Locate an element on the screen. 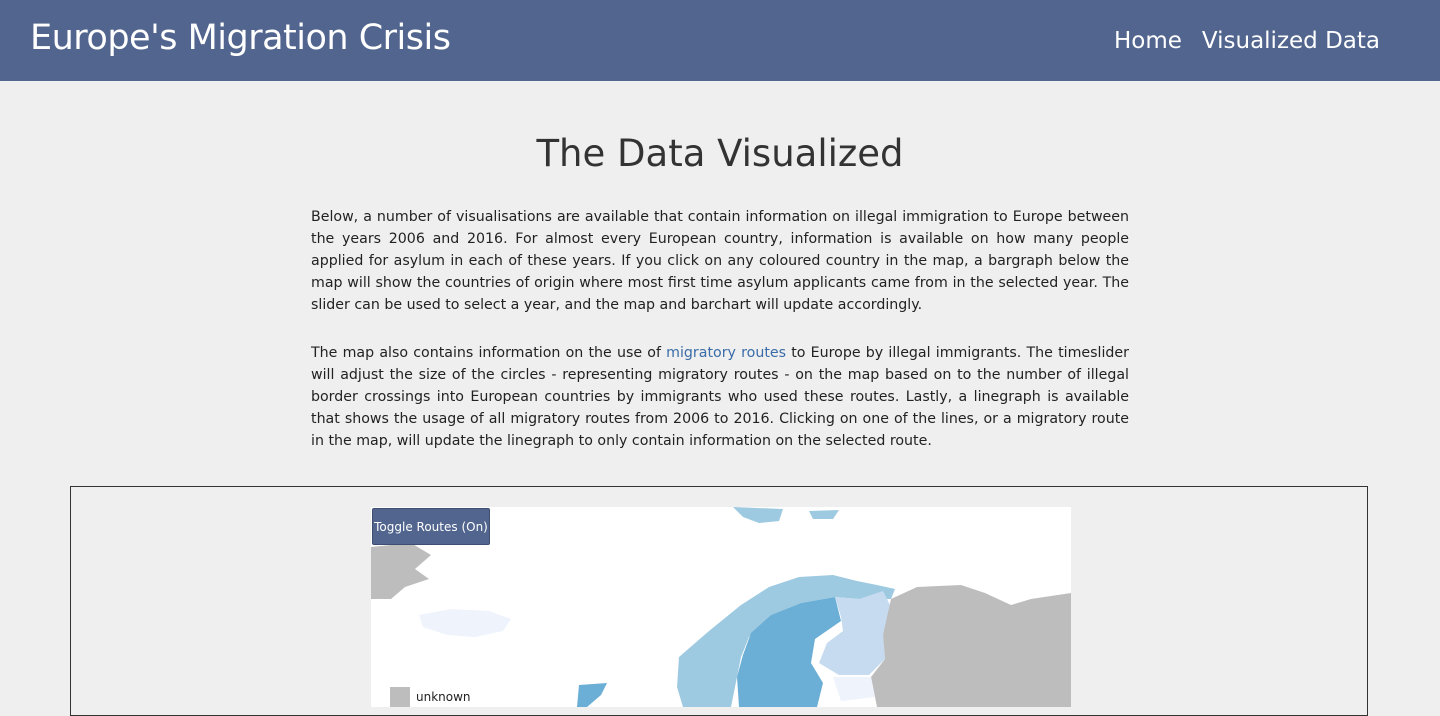 This screenshot has height=716, width=1440. map-country-norway is located at coordinates (786, 641).